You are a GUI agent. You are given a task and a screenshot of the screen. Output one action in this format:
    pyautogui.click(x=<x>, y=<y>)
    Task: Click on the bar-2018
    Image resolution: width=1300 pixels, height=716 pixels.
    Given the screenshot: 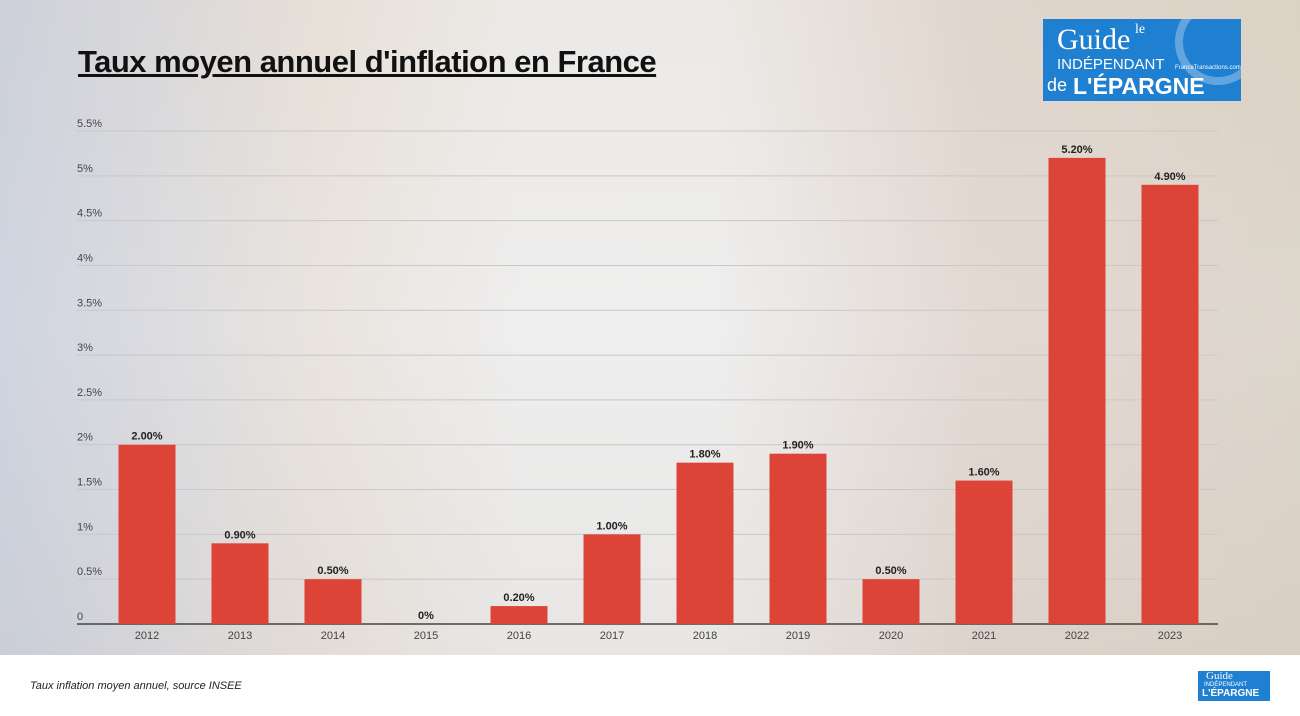 What is the action you would take?
    pyautogui.click(x=705, y=543)
    